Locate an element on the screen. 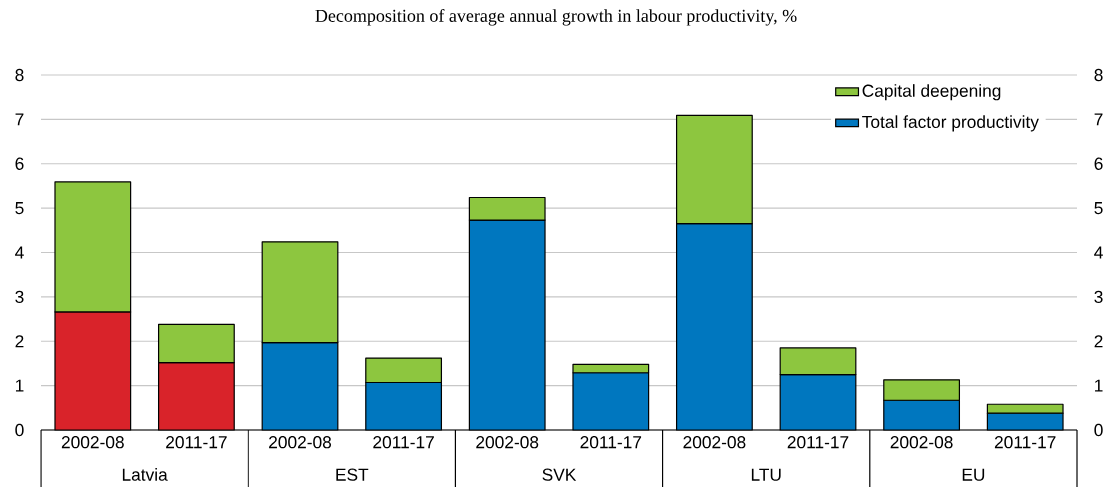  chart-title: Decomposition of average annual growth in labour productivity, % is located at coordinates (556, 17).